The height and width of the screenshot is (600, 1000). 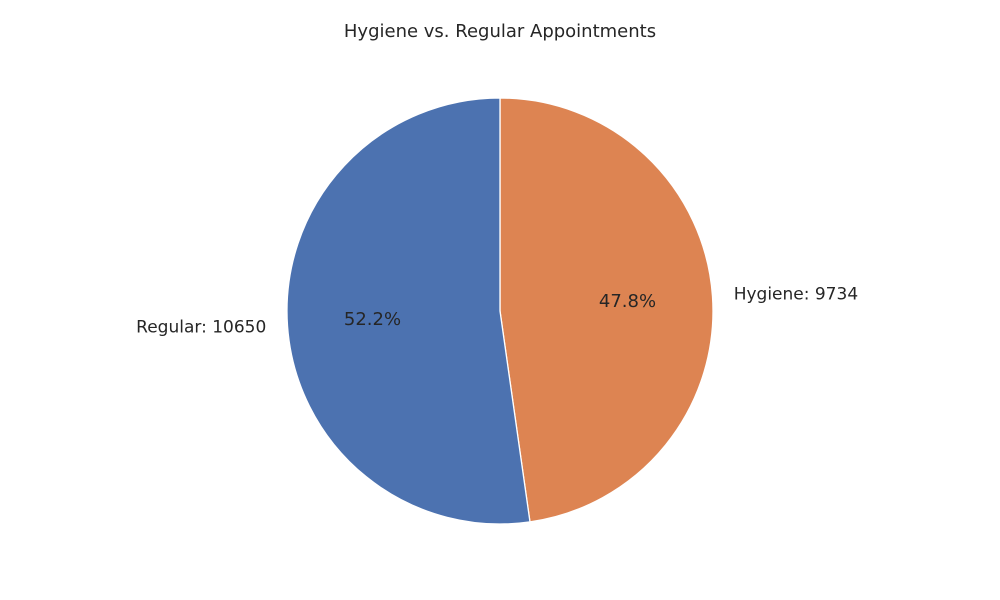 I want to click on labels-layer: Hygiene: 9734 47.8% Regular: 10650 52.2%, so click(x=497, y=311).